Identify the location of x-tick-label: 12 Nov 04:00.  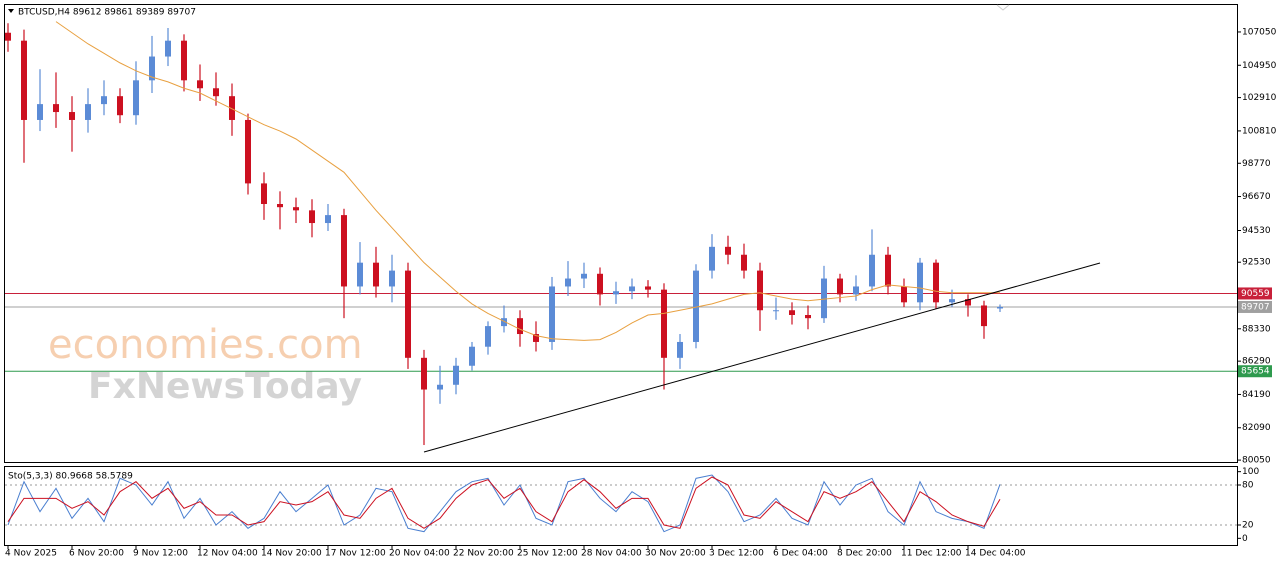
(227, 554).